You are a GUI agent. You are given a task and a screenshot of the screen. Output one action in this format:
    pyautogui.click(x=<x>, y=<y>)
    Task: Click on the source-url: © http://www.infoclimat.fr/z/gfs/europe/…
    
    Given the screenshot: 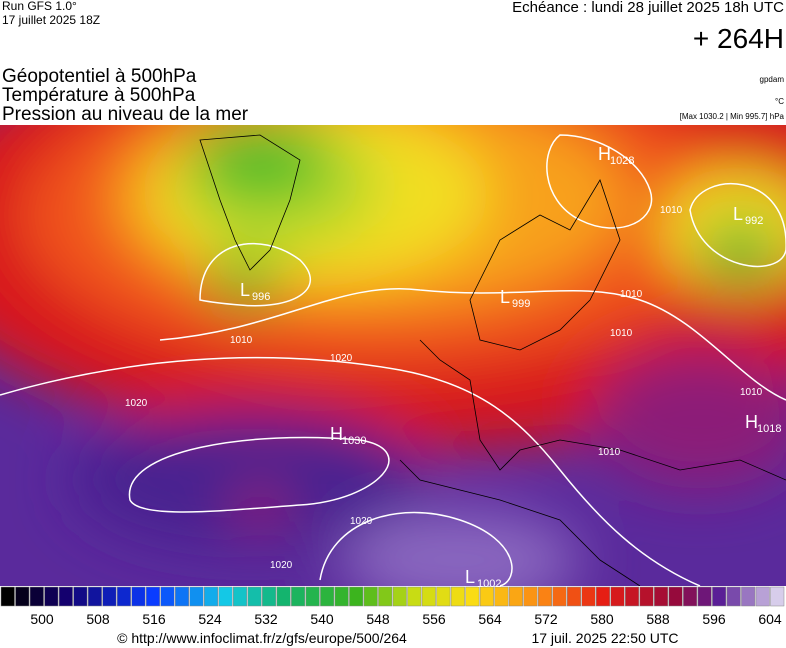 What is the action you would take?
    pyautogui.click(x=262, y=638)
    